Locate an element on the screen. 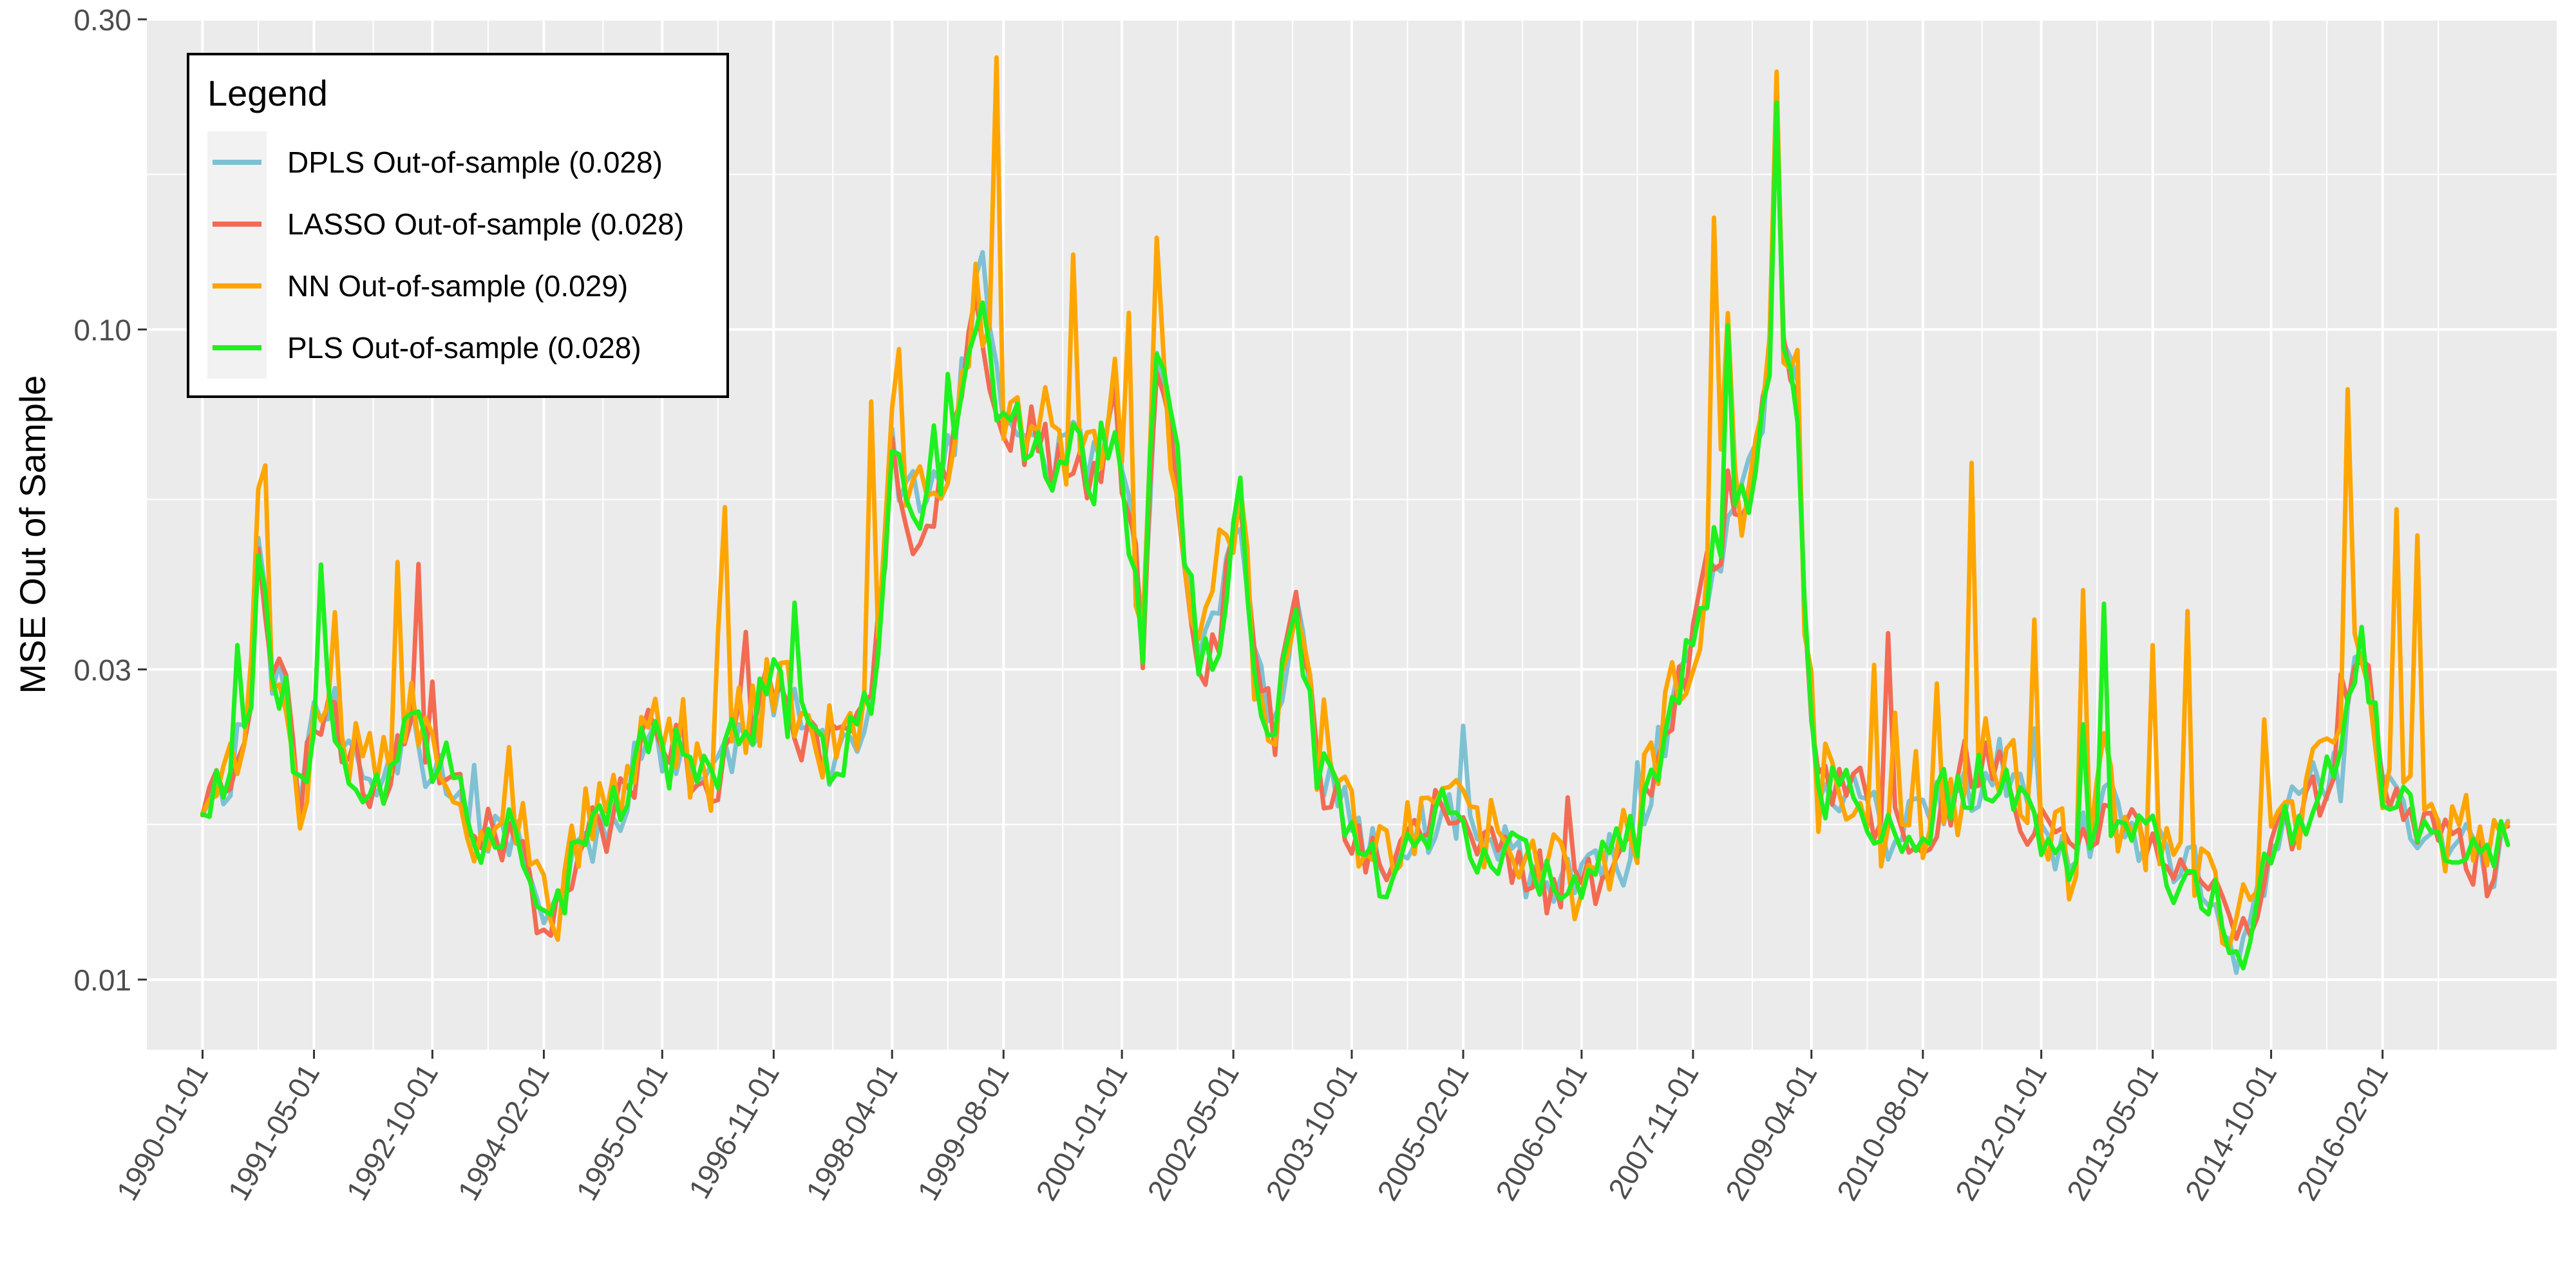 This screenshot has width=2576, height=1288. legend-label: LASSO Out-of-sample (0.028) is located at coordinates (485, 224).